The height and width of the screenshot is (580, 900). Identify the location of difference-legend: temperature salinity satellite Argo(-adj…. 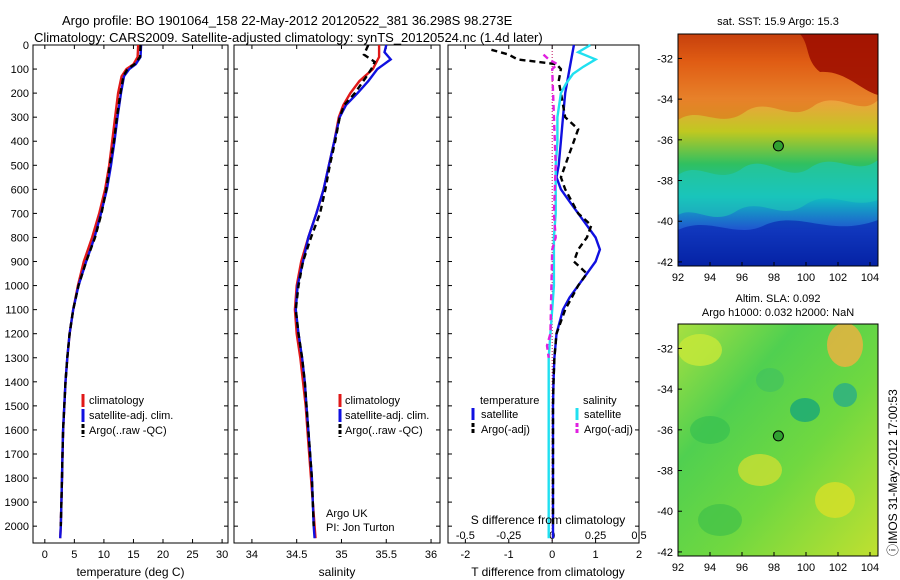
(552, 415).